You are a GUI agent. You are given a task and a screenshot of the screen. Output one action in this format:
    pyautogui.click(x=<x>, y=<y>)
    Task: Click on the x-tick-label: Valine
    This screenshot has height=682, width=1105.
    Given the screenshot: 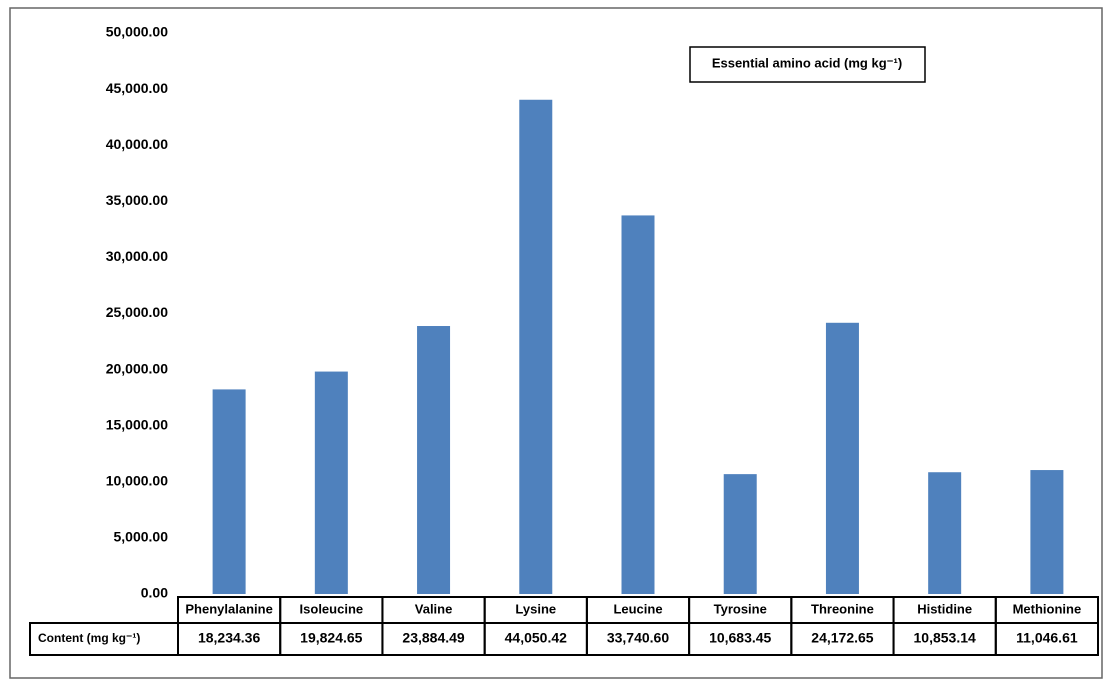 What is the action you would take?
    pyautogui.click(x=434, y=608)
    